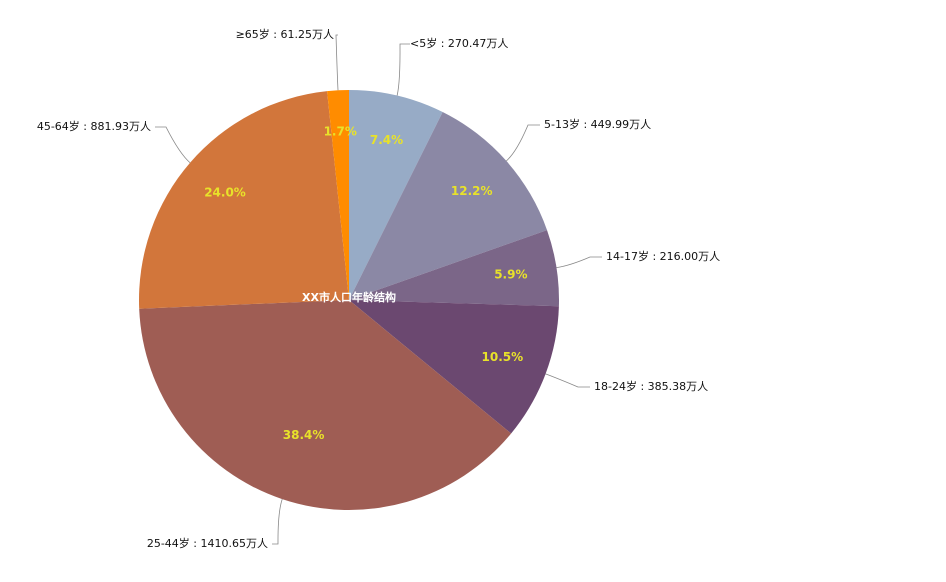 This screenshot has width=946, height=582. Describe the element at coordinates (510, 274) in the screenshot. I see `slice-percent-label: 5.9%` at that location.